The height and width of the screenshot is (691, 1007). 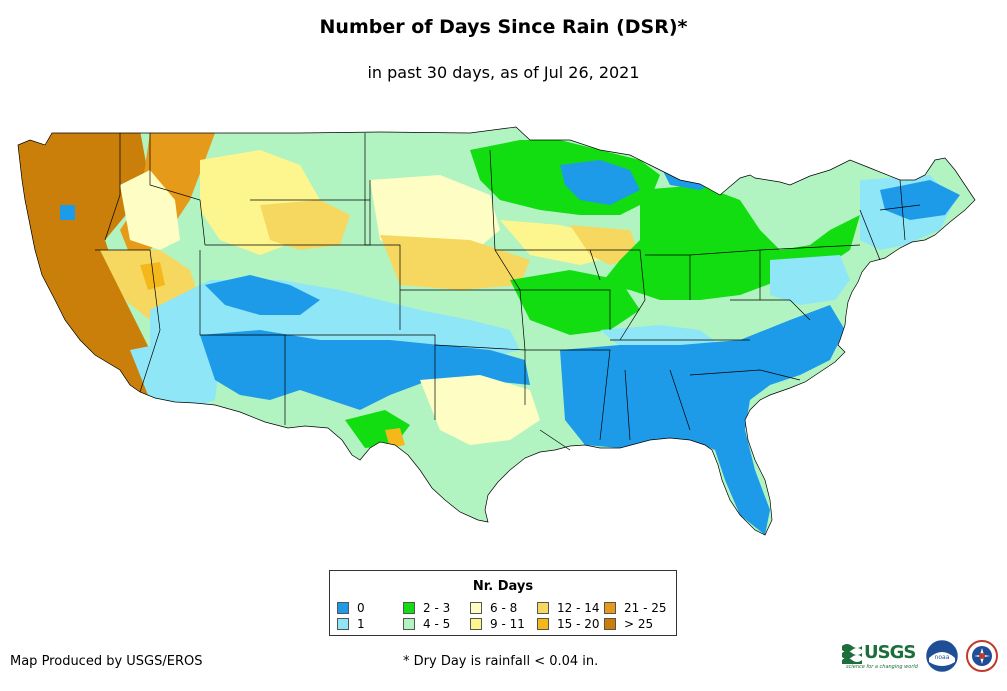 What do you see at coordinates (610, 624) in the screenshot?
I see `legend-swatch-gt25` at bounding box center [610, 624].